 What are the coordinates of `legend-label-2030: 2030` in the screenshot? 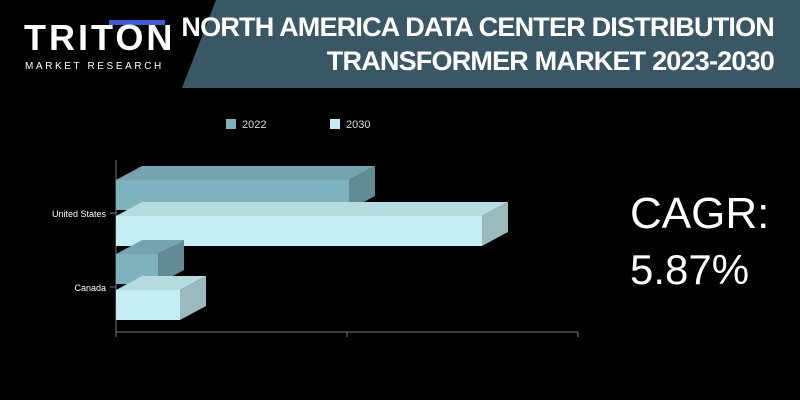 It's located at (358, 125).